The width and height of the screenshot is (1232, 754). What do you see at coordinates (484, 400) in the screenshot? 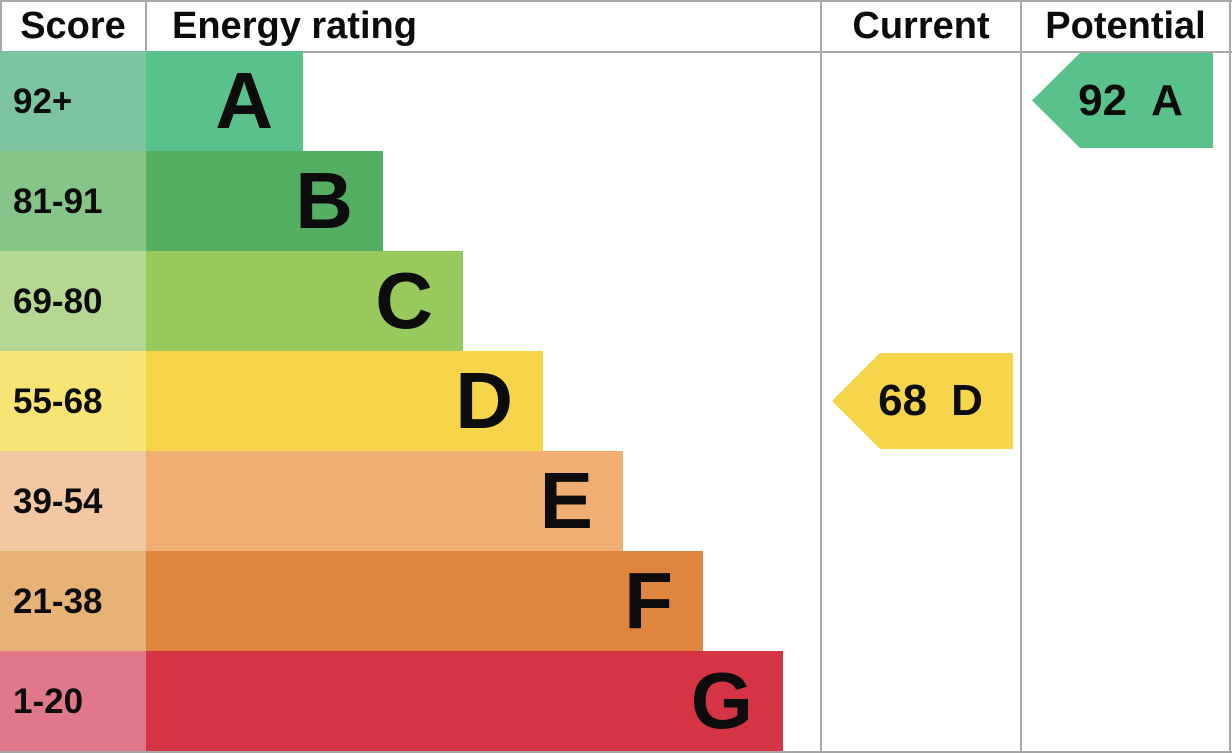
I see `band-letter-d: D` at bounding box center [484, 400].